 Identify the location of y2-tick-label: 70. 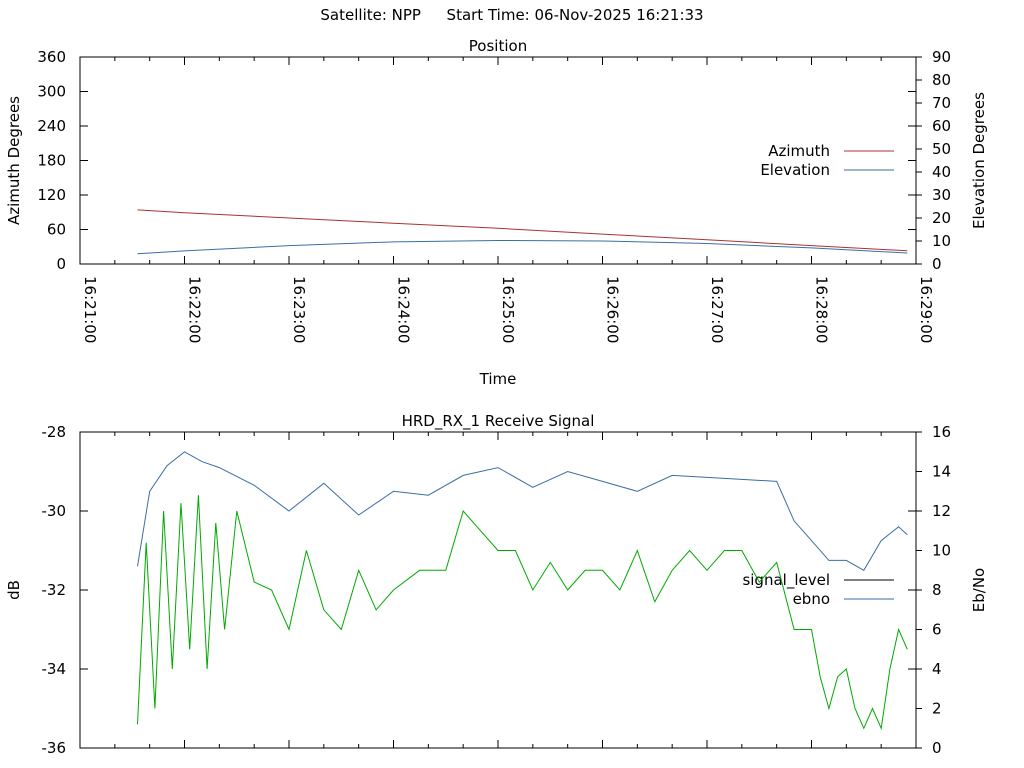
(941, 103).